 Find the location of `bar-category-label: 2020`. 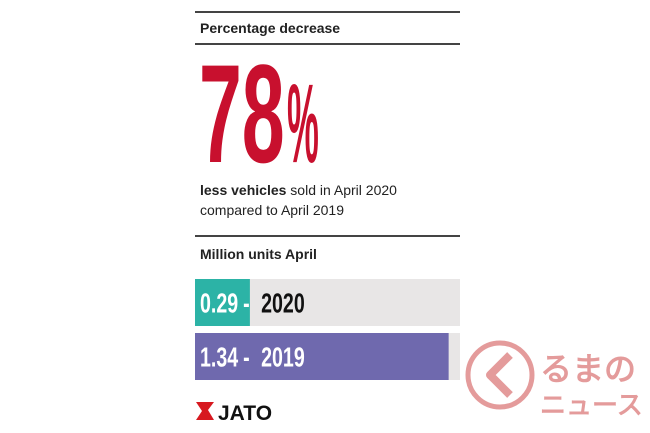

bar-category-label: 2020 is located at coordinates (283, 303).